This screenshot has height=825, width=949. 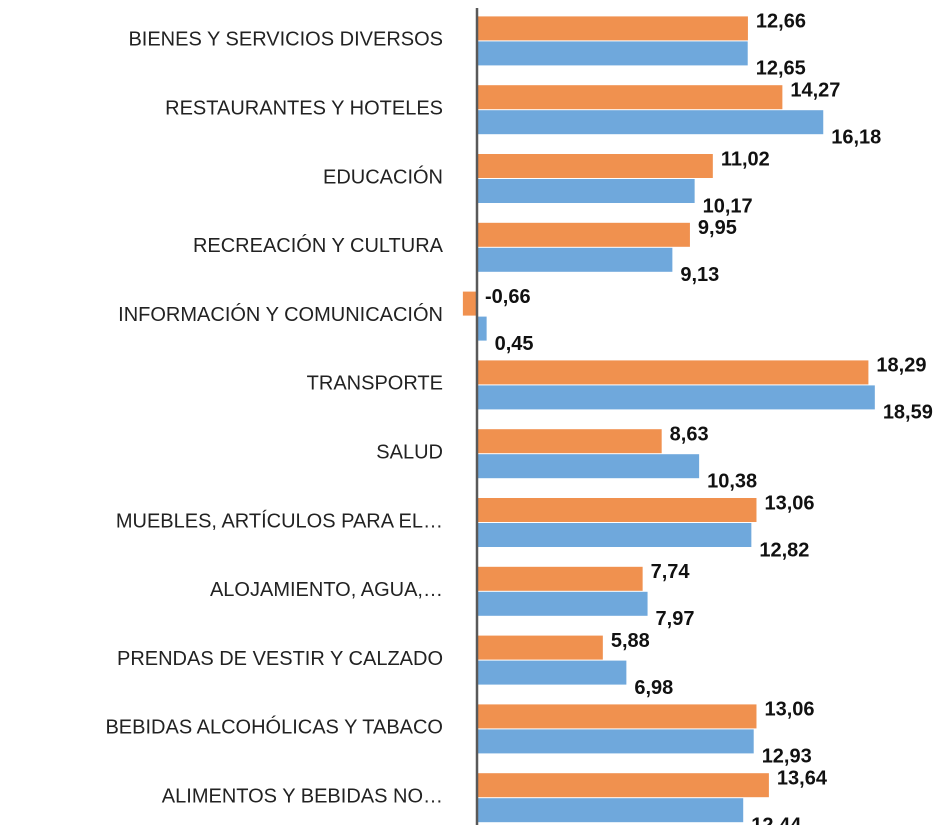 I want to click on value-label: 7,97, so click(x=675, y=619).